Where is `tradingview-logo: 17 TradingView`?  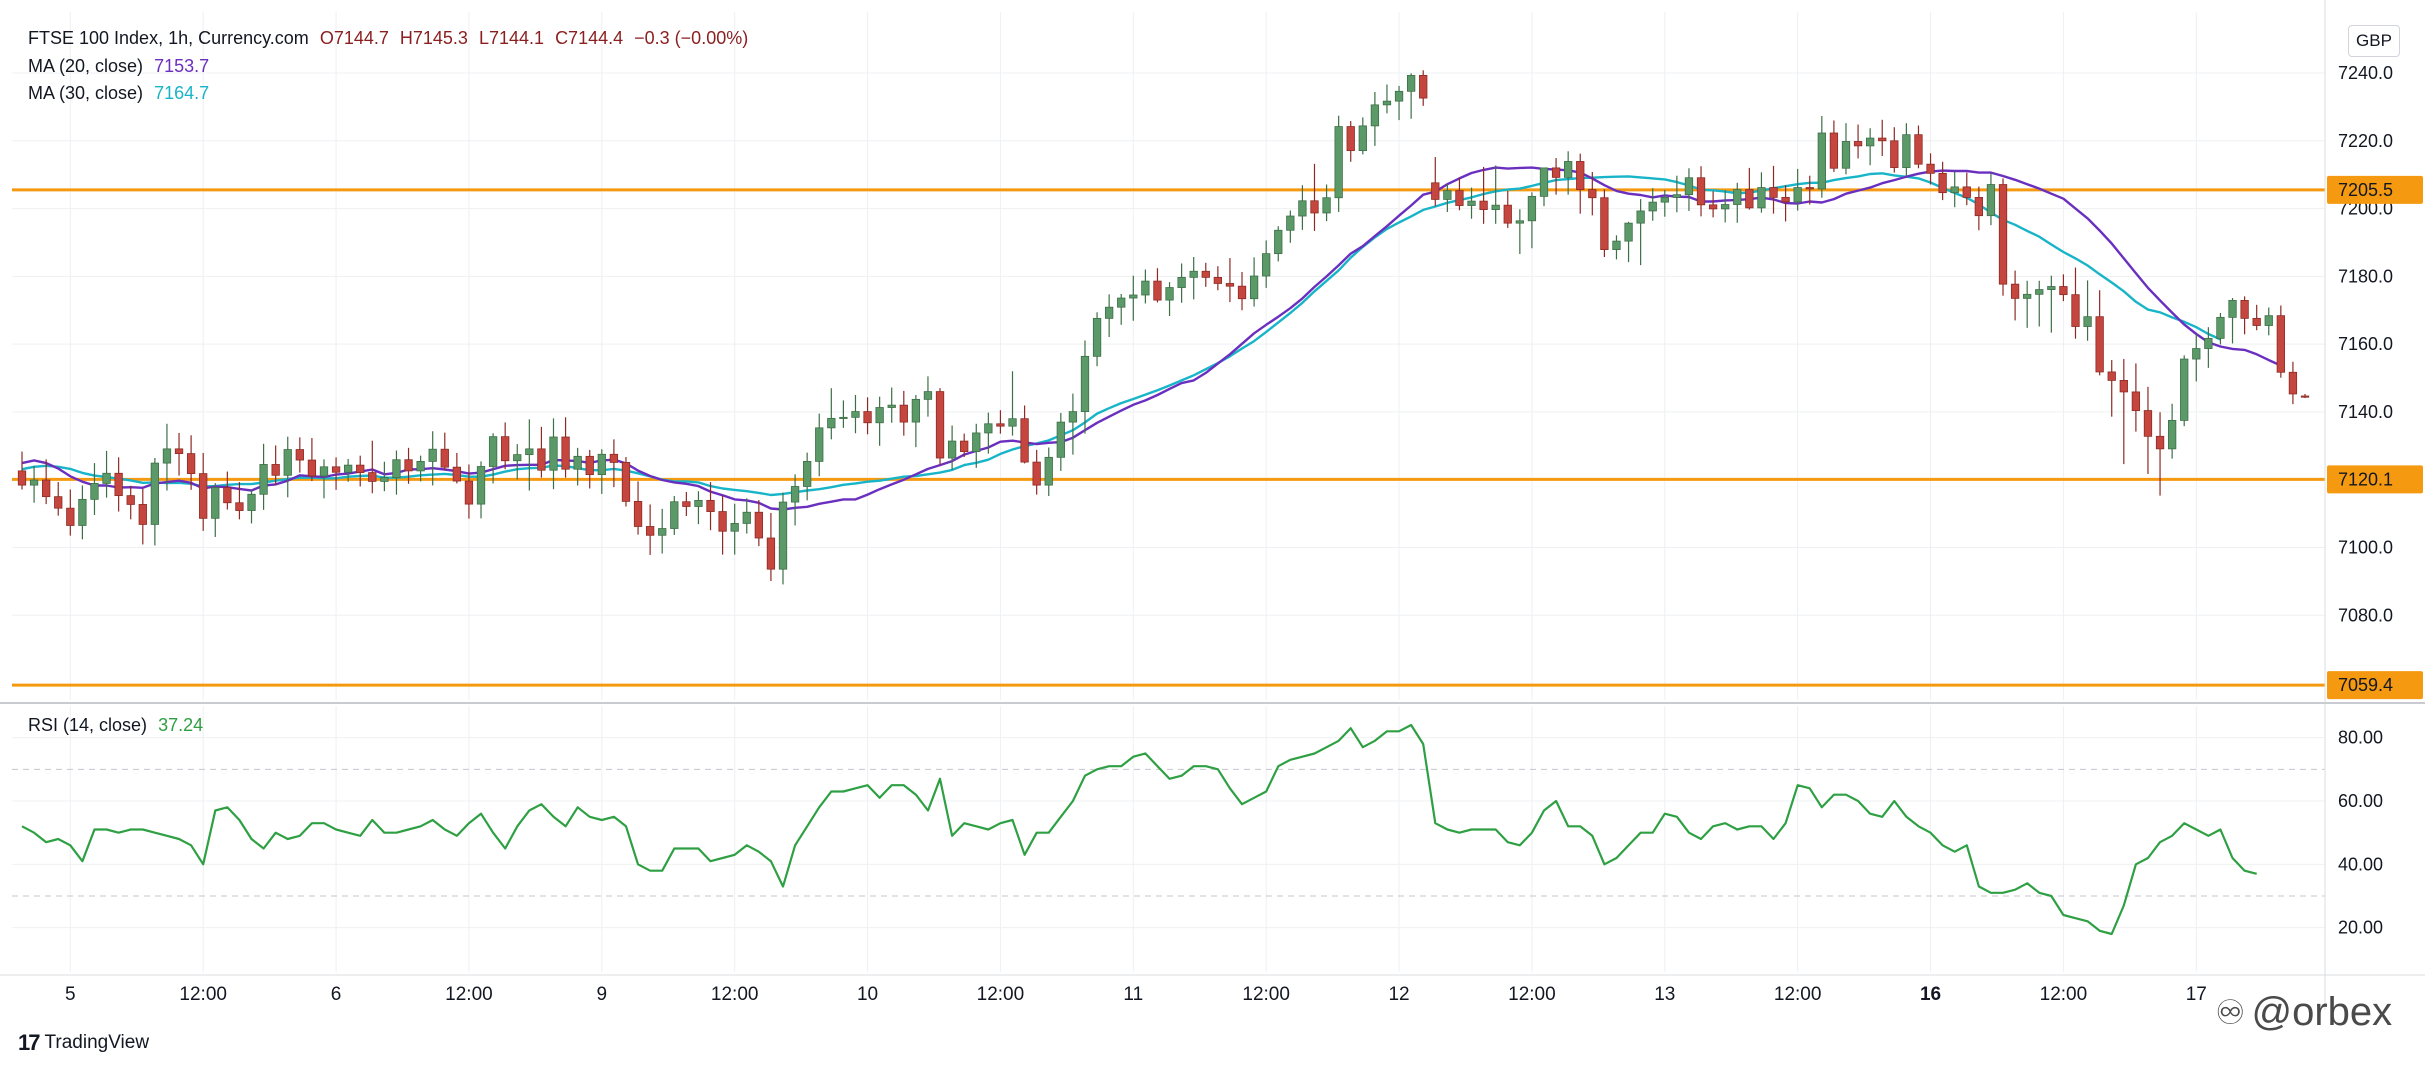
tradingview-logo: 17 TradingView is located at coordinates (83, 1043).